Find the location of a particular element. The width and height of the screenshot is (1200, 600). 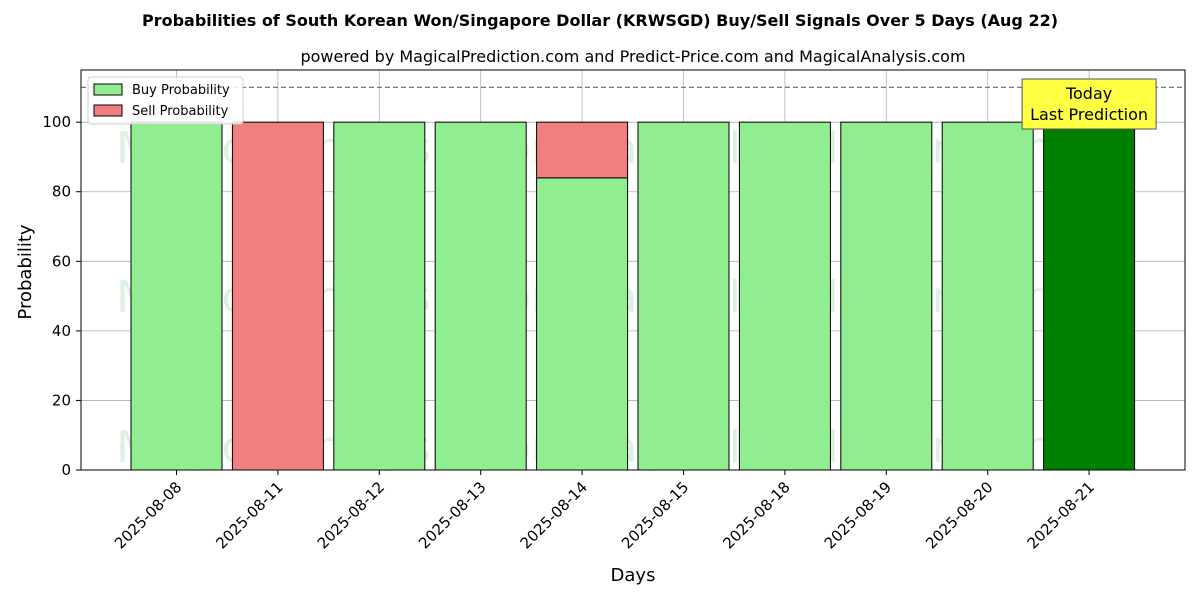

x-tick-label: 2025-08-21 is located at coordinates (1061, 515).